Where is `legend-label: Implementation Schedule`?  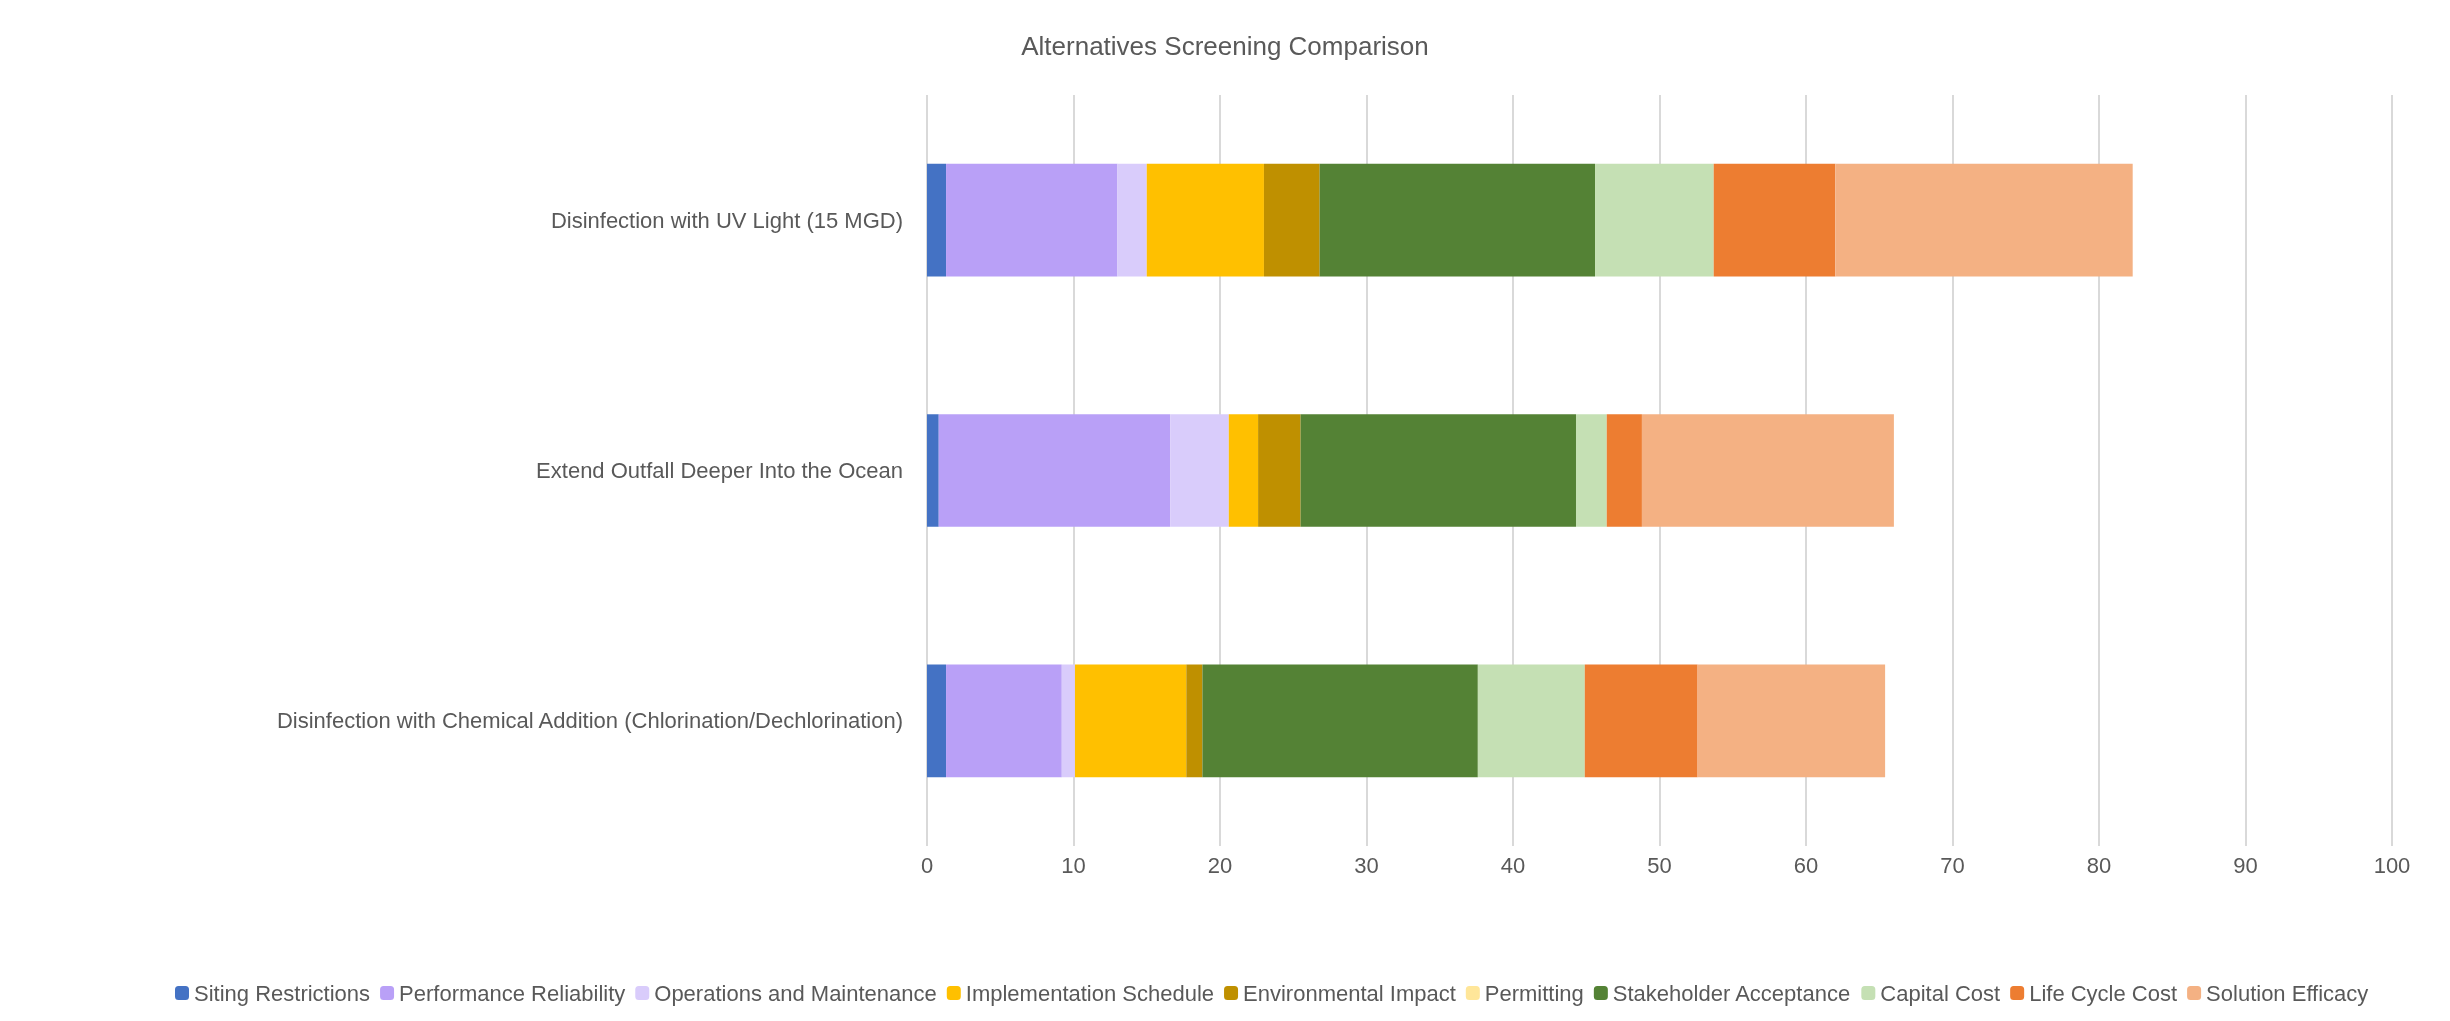
legend-label: Implementation Schedule is located at coordinates (1090, 993).